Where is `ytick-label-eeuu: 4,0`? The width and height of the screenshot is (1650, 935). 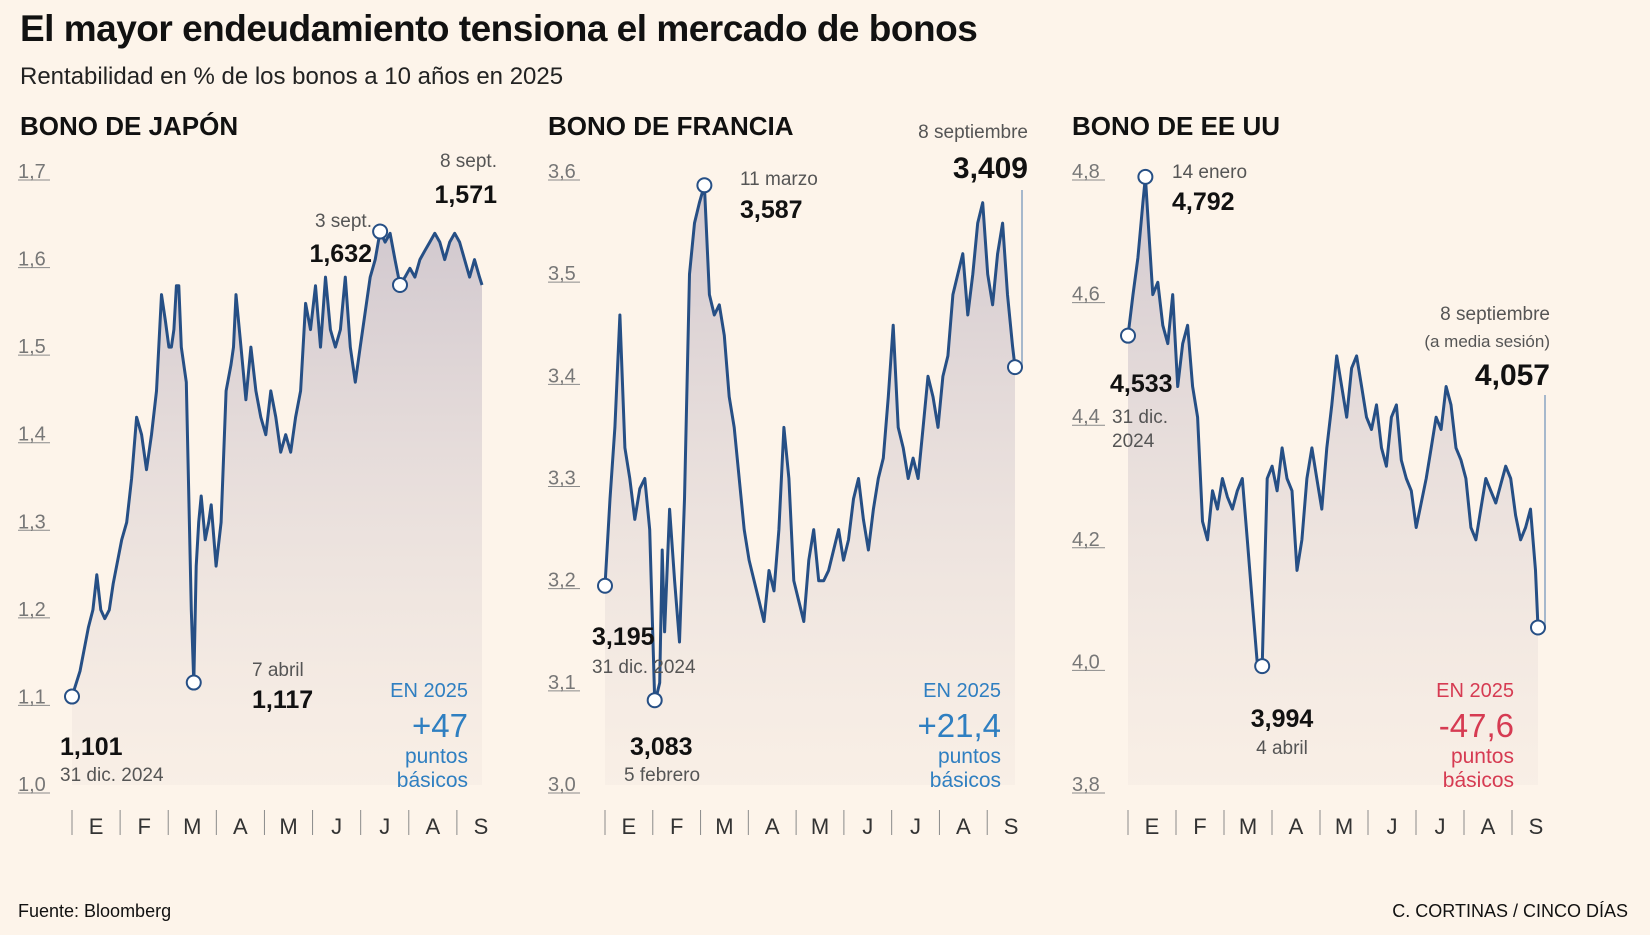 ytick-label-eeuu: 4,0 is located at coordinates (1086, 662).